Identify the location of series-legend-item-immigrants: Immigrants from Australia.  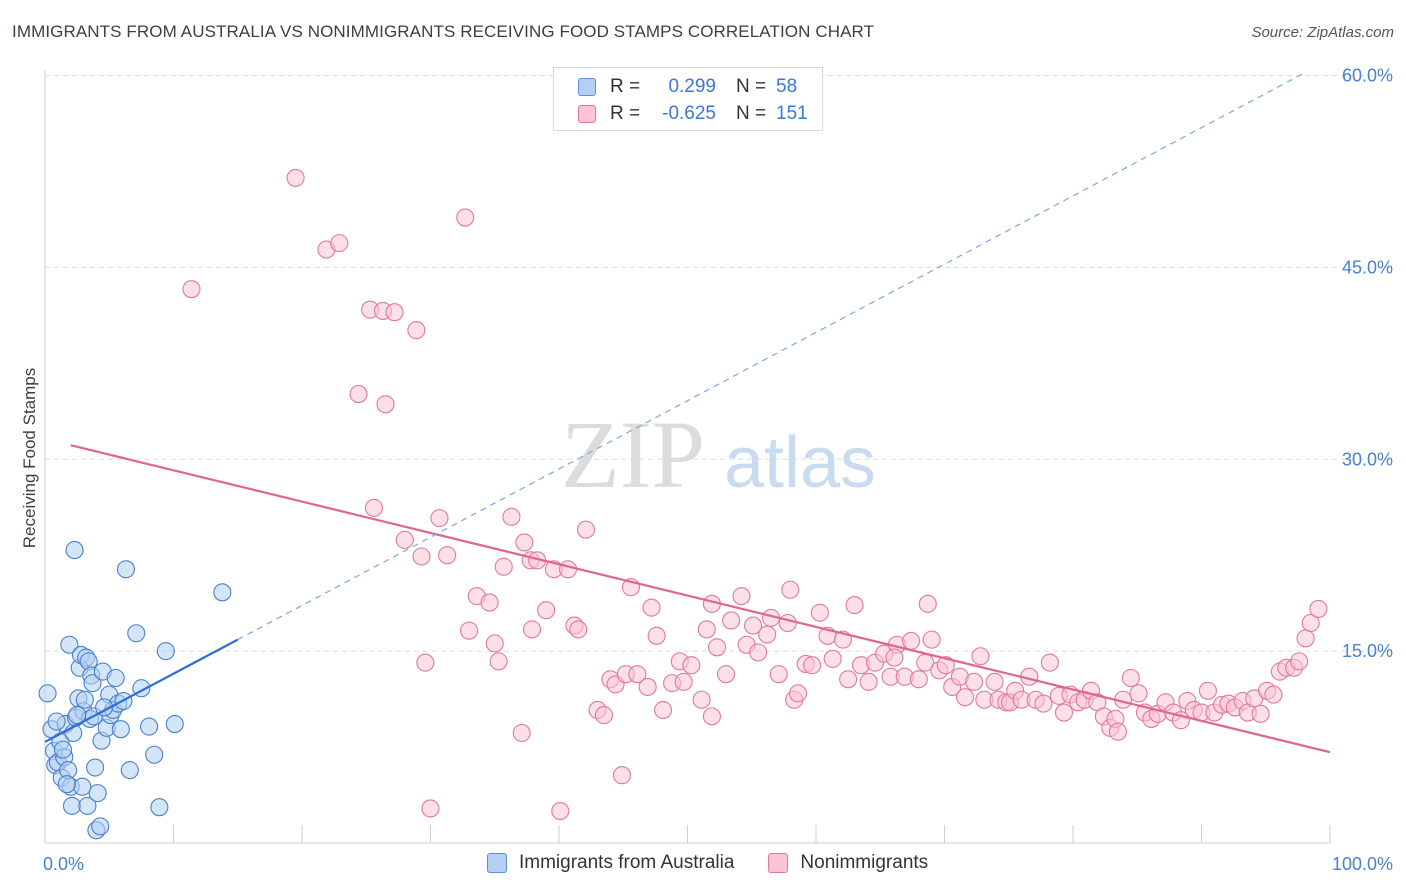
(610, 863).